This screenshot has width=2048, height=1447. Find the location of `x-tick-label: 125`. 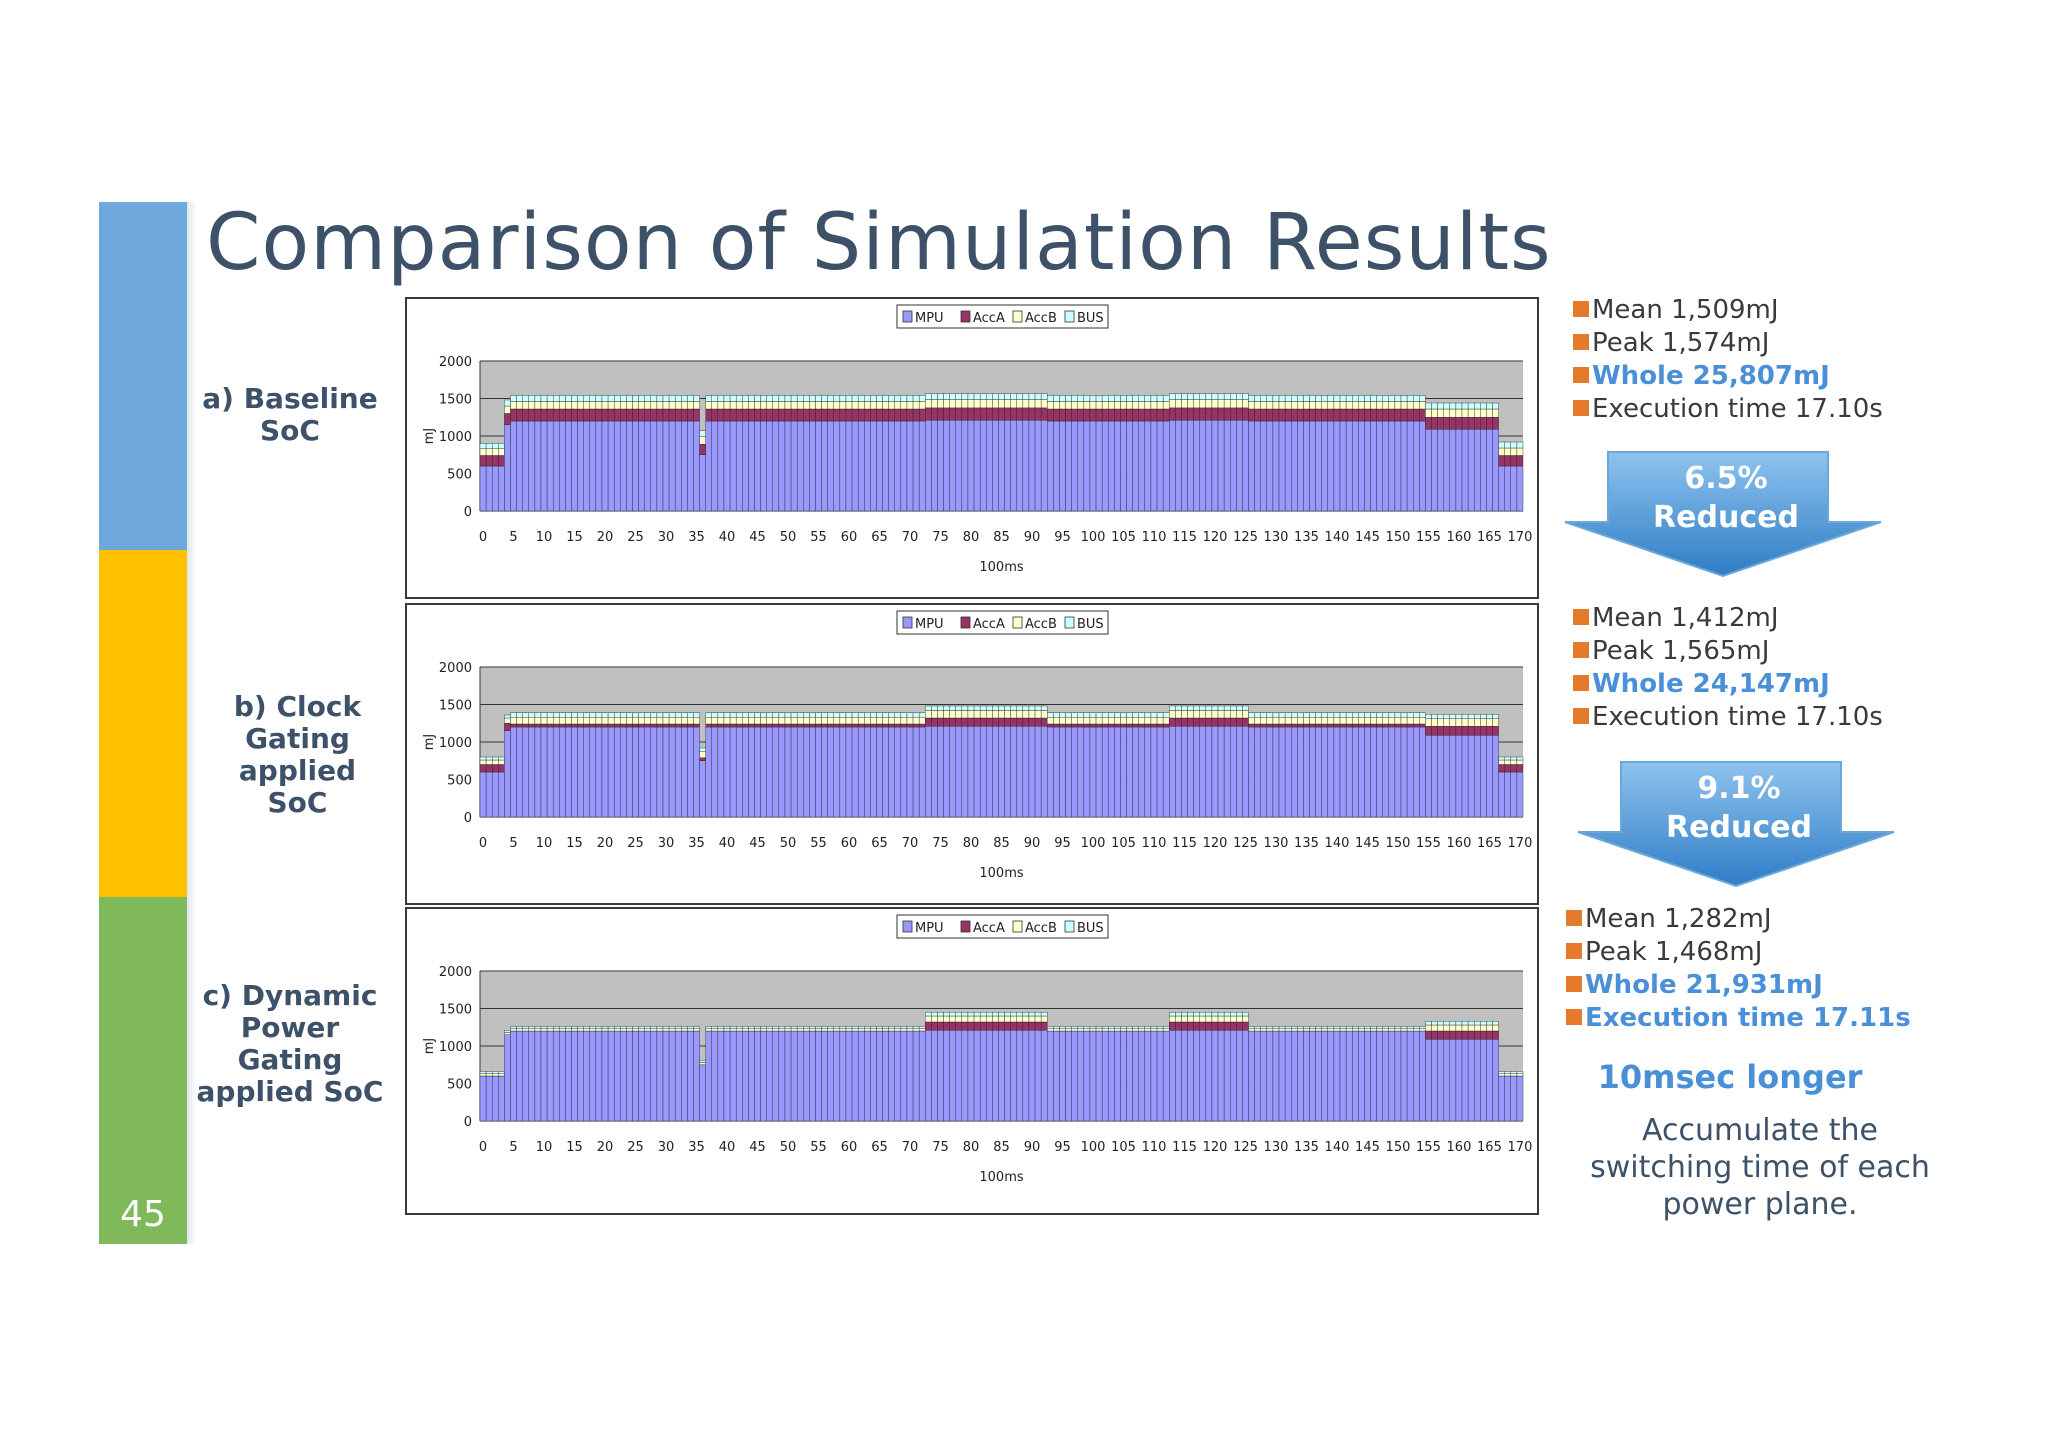

x-tick-label: 125 is located at coordinates (1245, 1147).